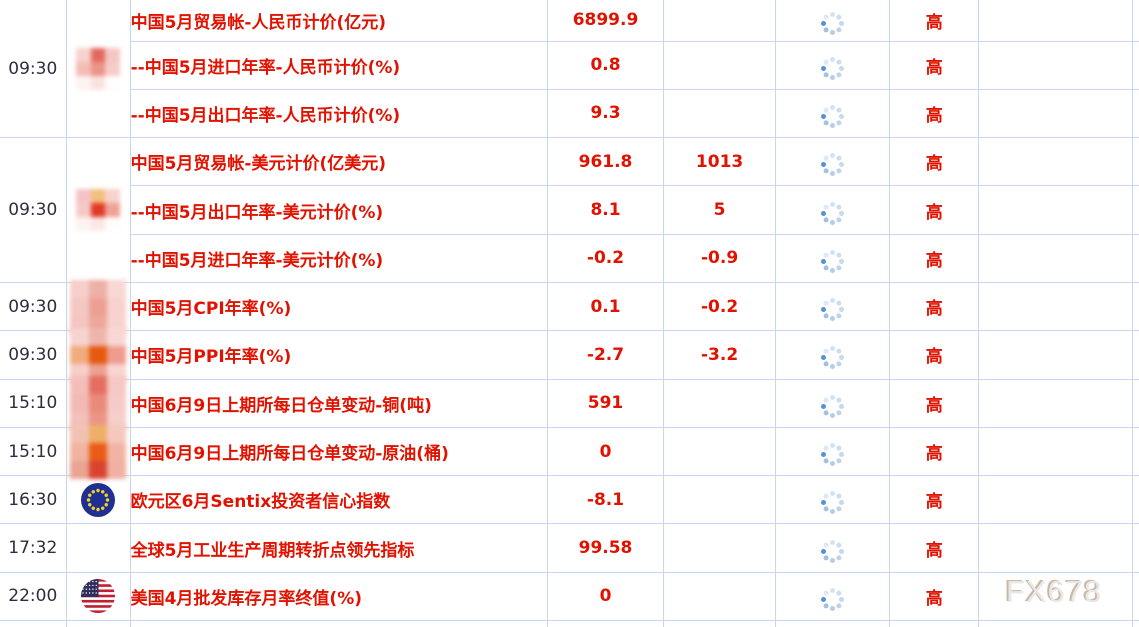  Describe the element at coordinates (98, 596) in the screenshot. I see `us-flag-icon` at that location.